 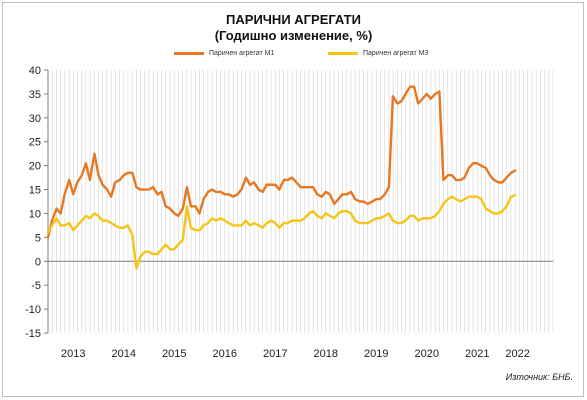 I want to click on x-tick-label: 2016, so click(x=225, y=354).